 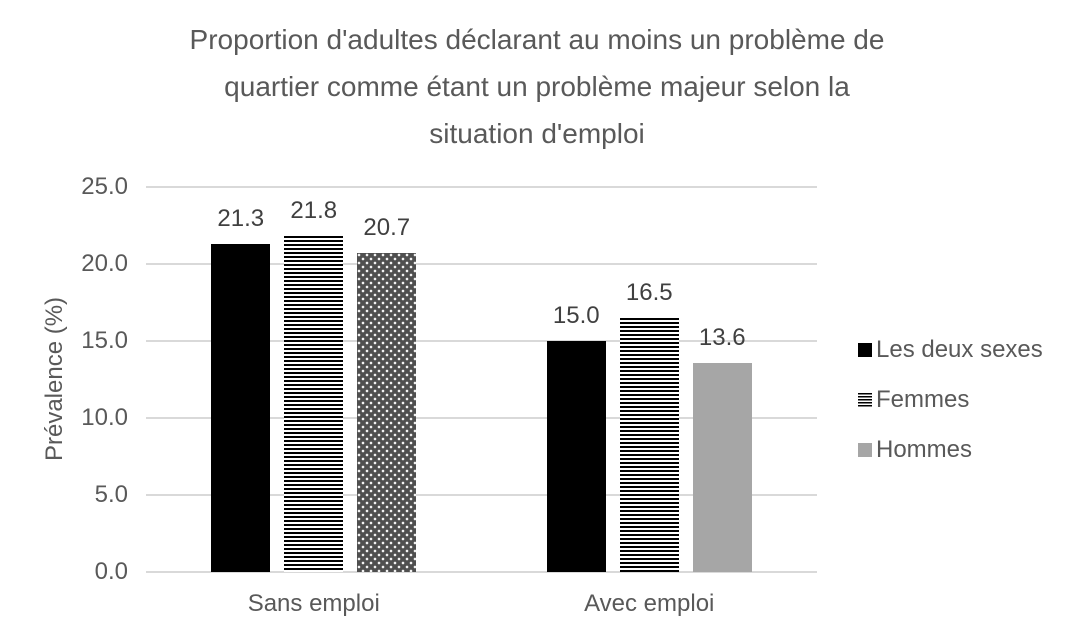 I want to click on legend-item-les-deux-sexes: Les deux sexes, so click(x=950, y=350).